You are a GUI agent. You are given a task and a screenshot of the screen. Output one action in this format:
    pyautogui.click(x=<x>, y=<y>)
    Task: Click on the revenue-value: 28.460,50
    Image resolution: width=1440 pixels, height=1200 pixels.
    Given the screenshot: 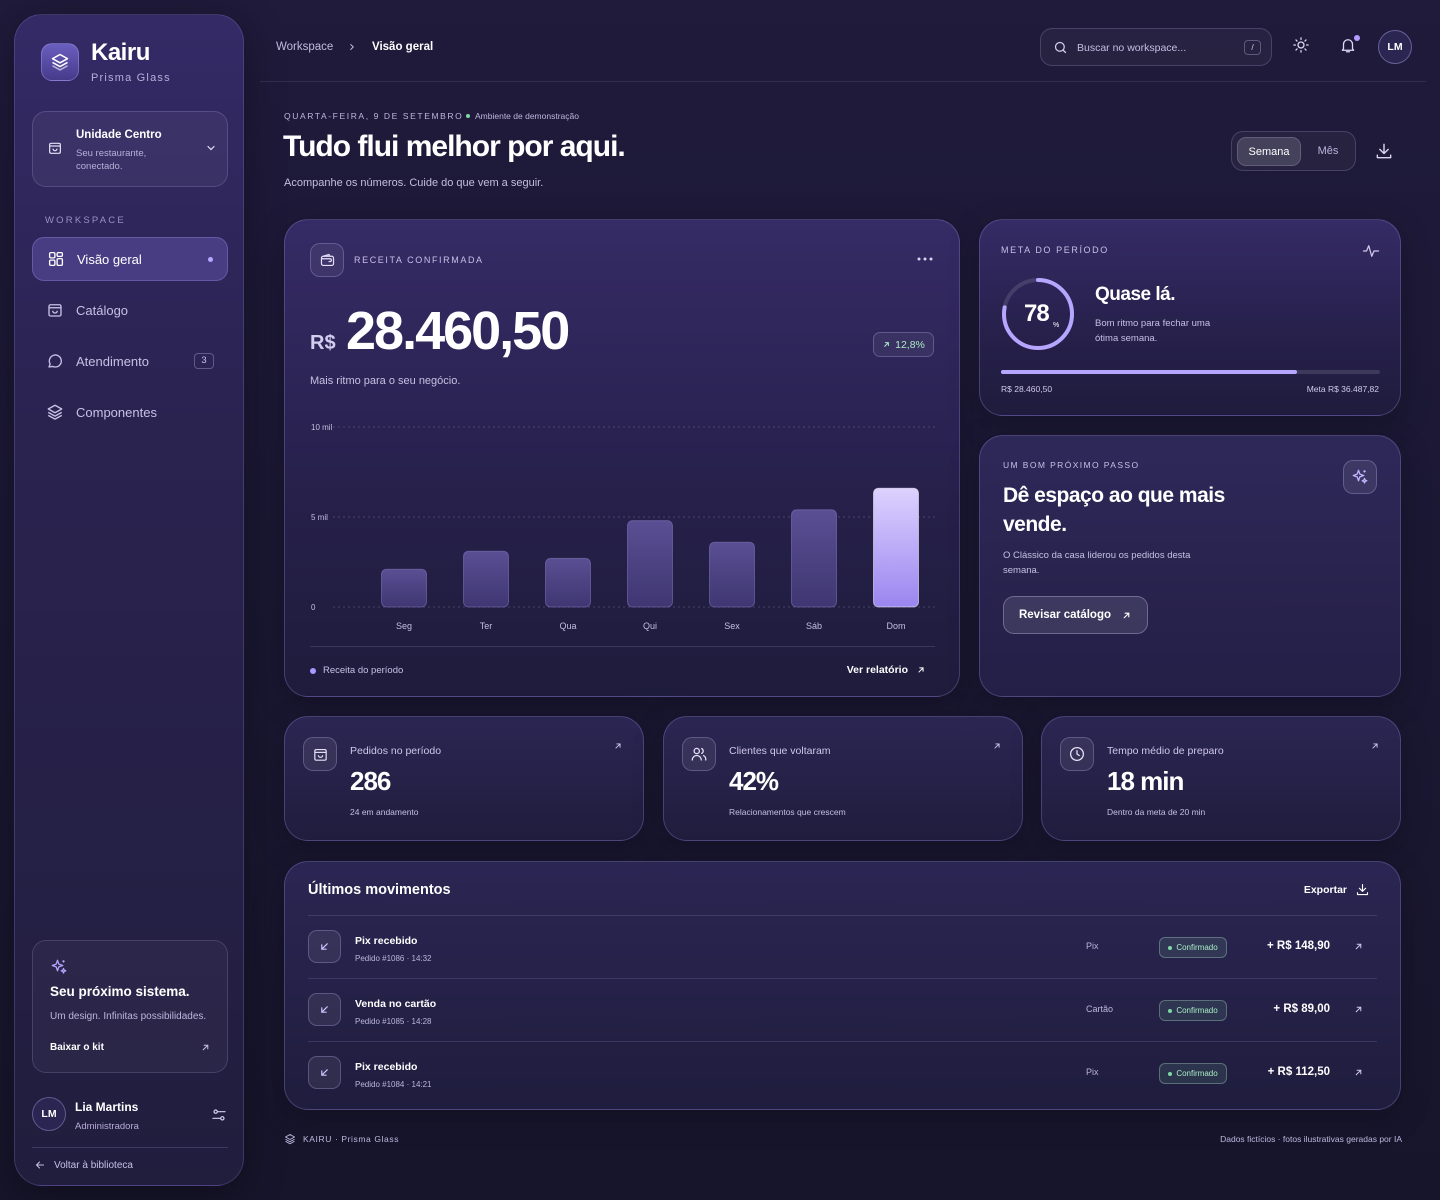 What is the action you would take?
    pyautogui.click(x=458, y=331)
    